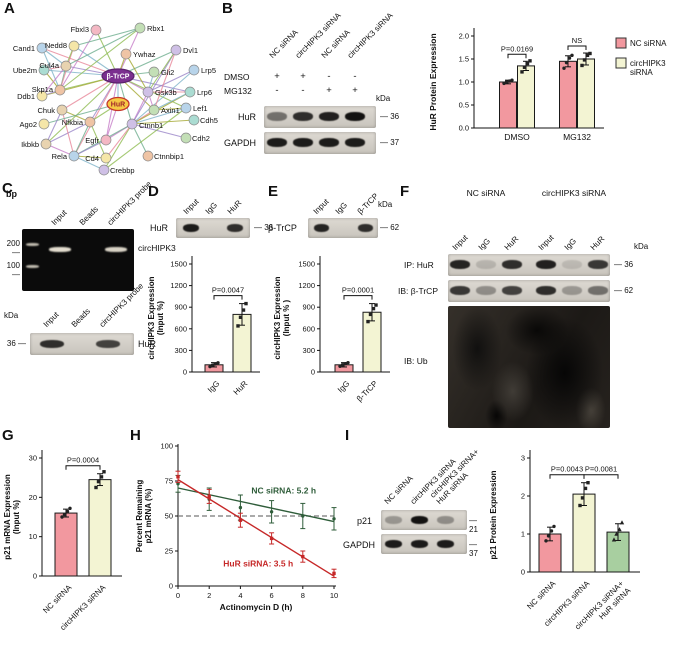  Describe the element at coordinates (147, 344) in the screenshot. I see `blot-row-label: HuR` at that location.